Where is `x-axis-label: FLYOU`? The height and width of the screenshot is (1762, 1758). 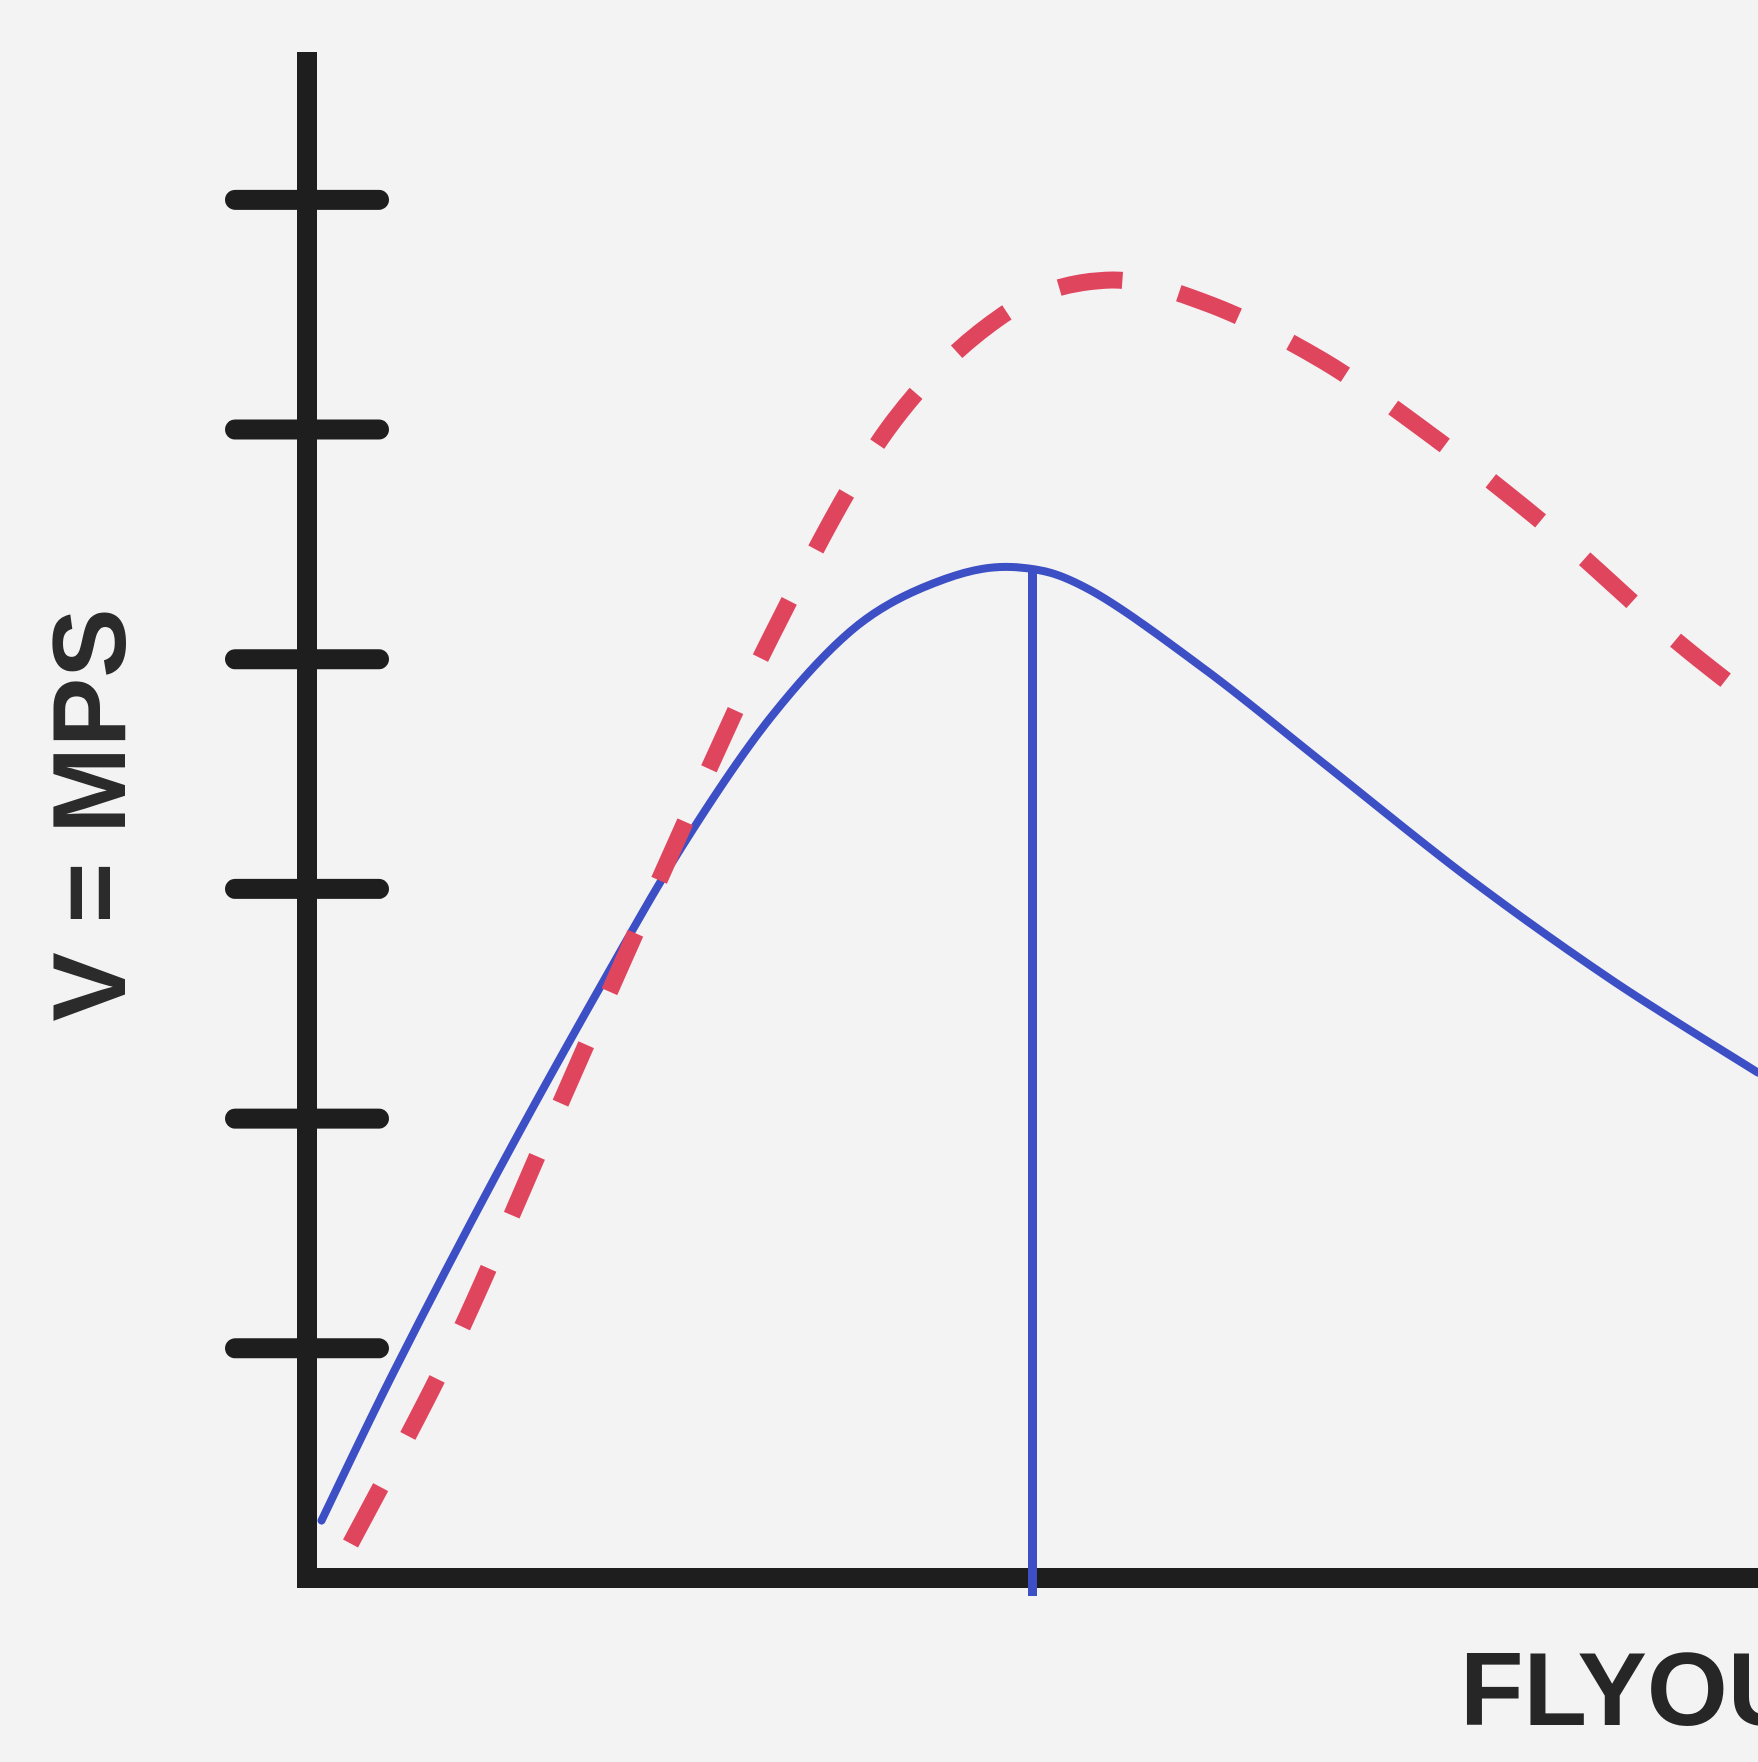 x-axis-label: FLYOU is located at coordinates (1609, 1690).